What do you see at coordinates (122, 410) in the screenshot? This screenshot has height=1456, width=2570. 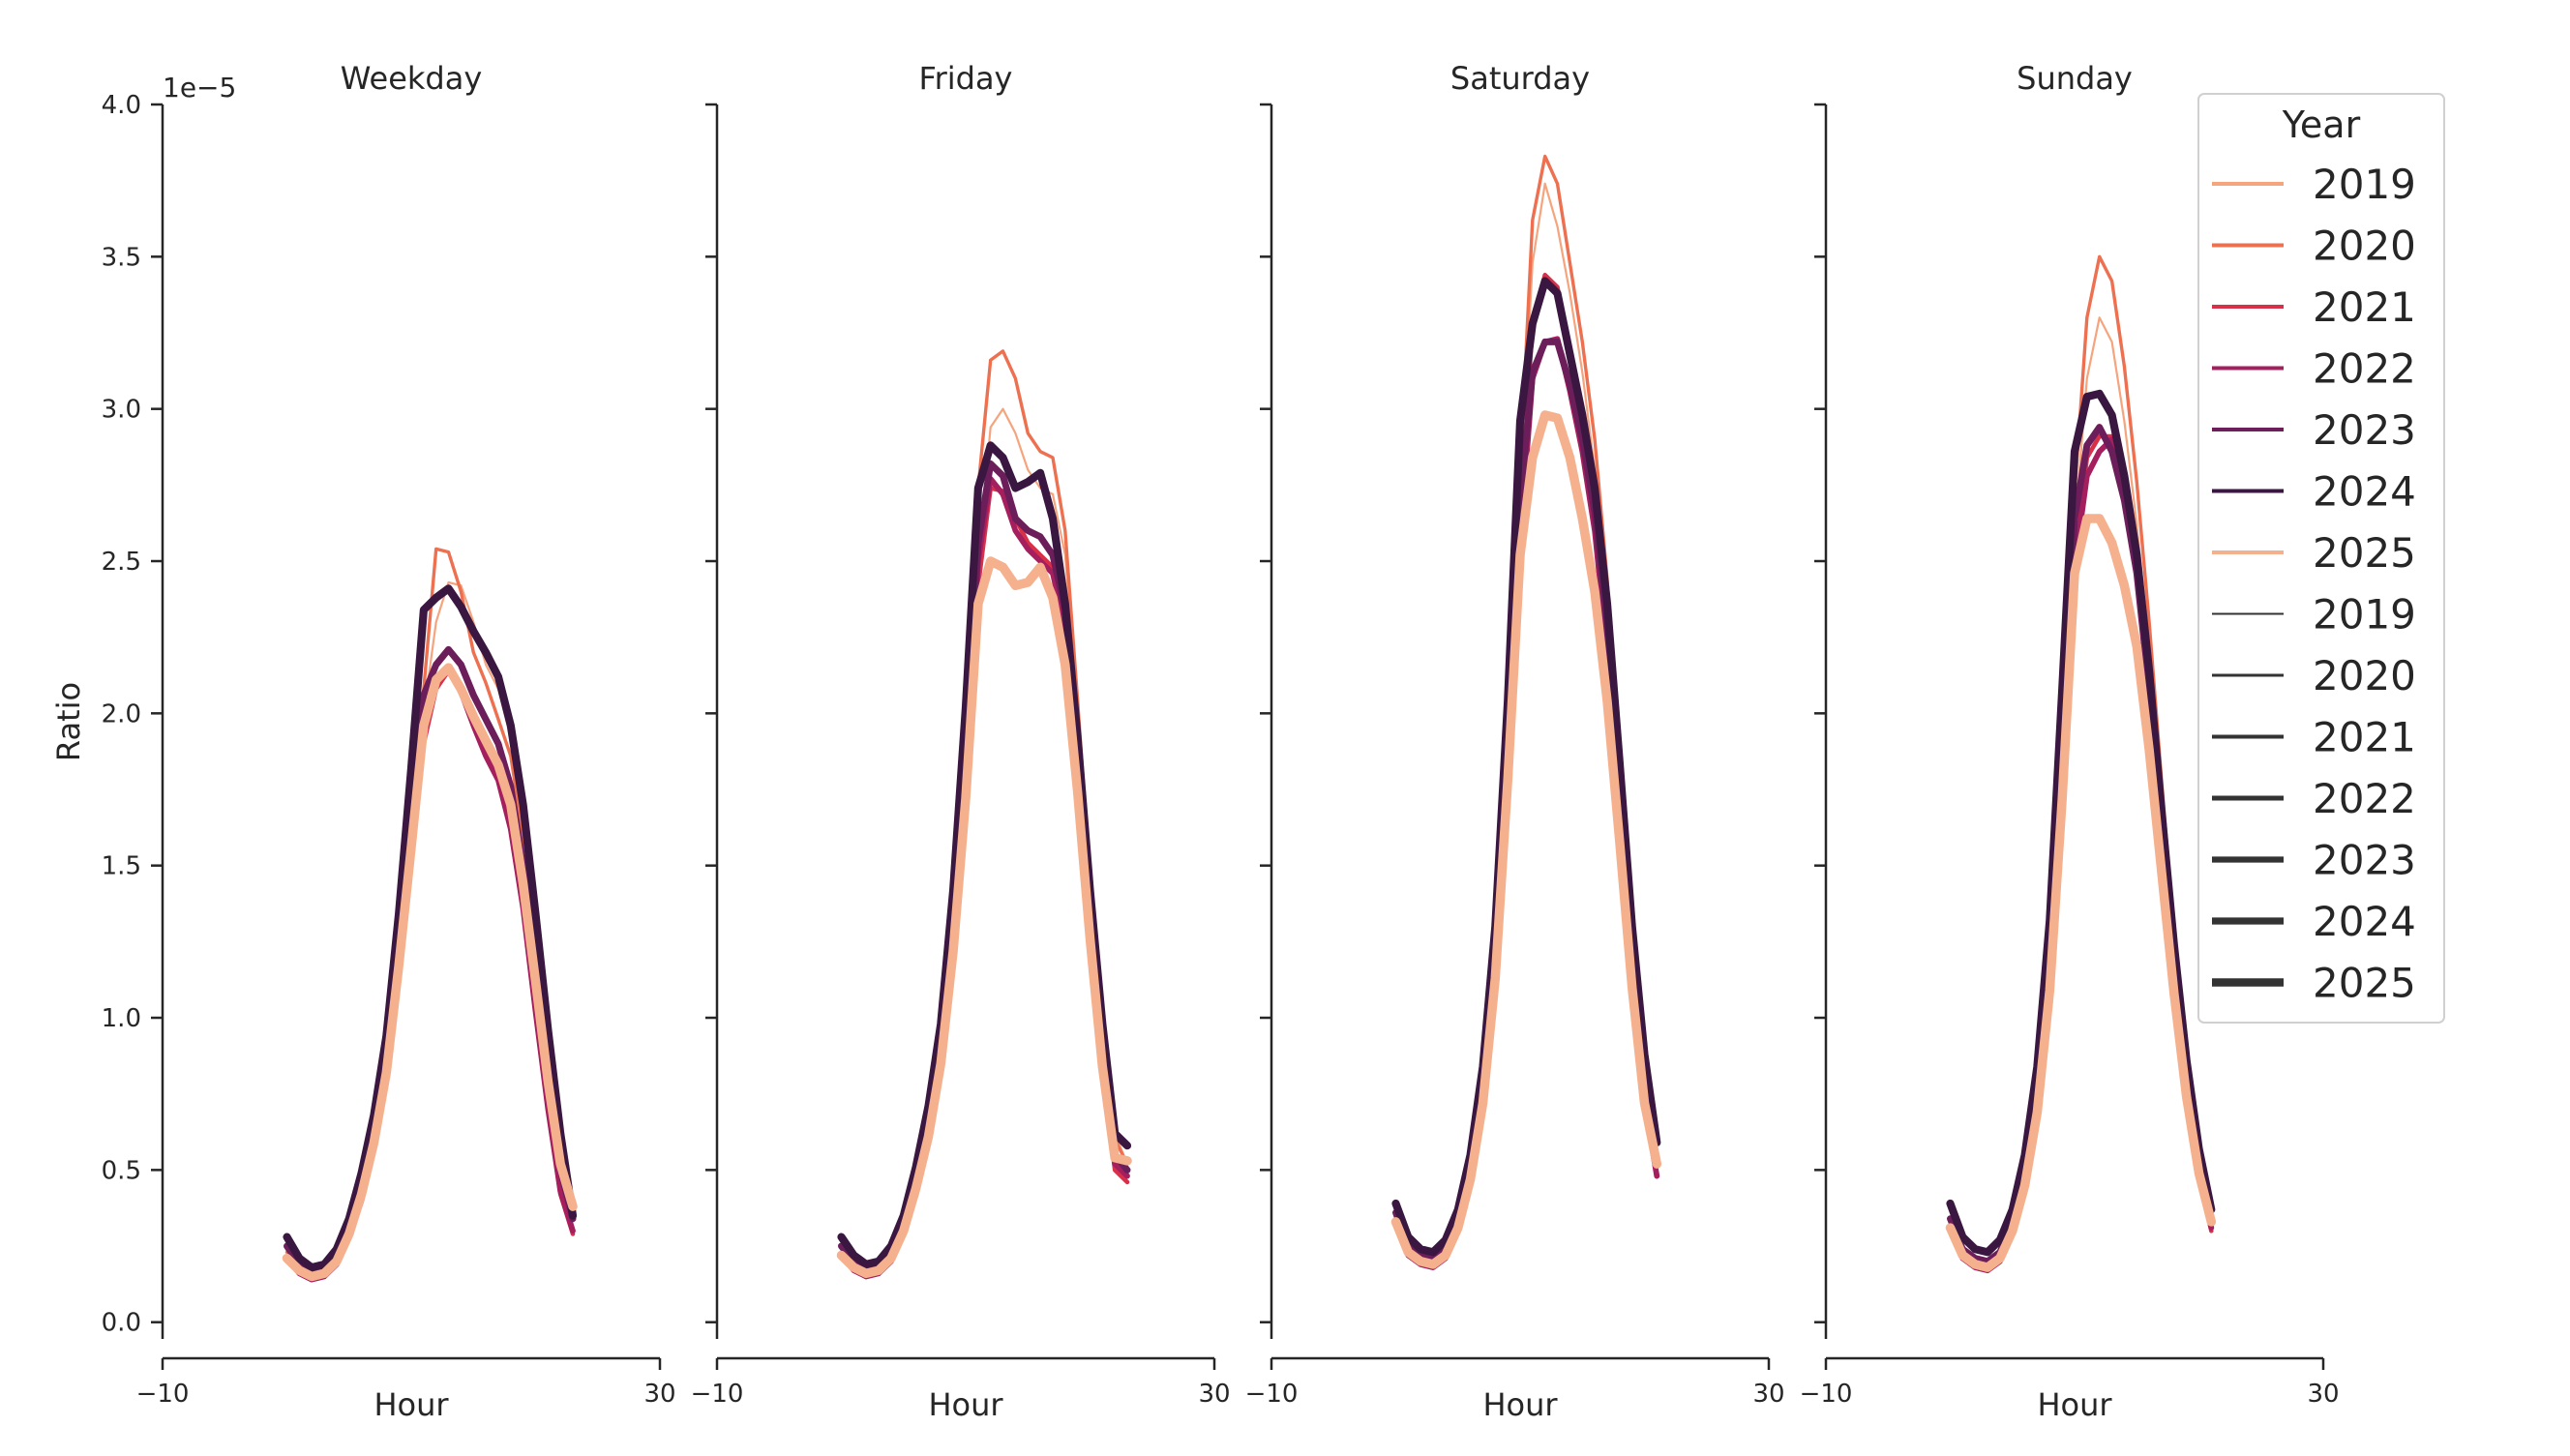 I see `y-tick-label: 3.0` at bounding box center [122, 410].